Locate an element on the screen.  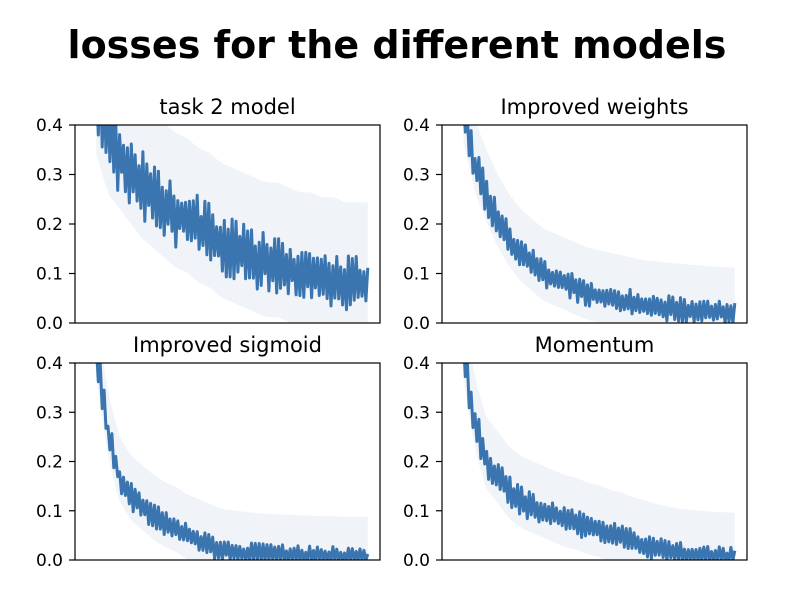
figure-title: losses for the different models is located at coordinates (397, 45).